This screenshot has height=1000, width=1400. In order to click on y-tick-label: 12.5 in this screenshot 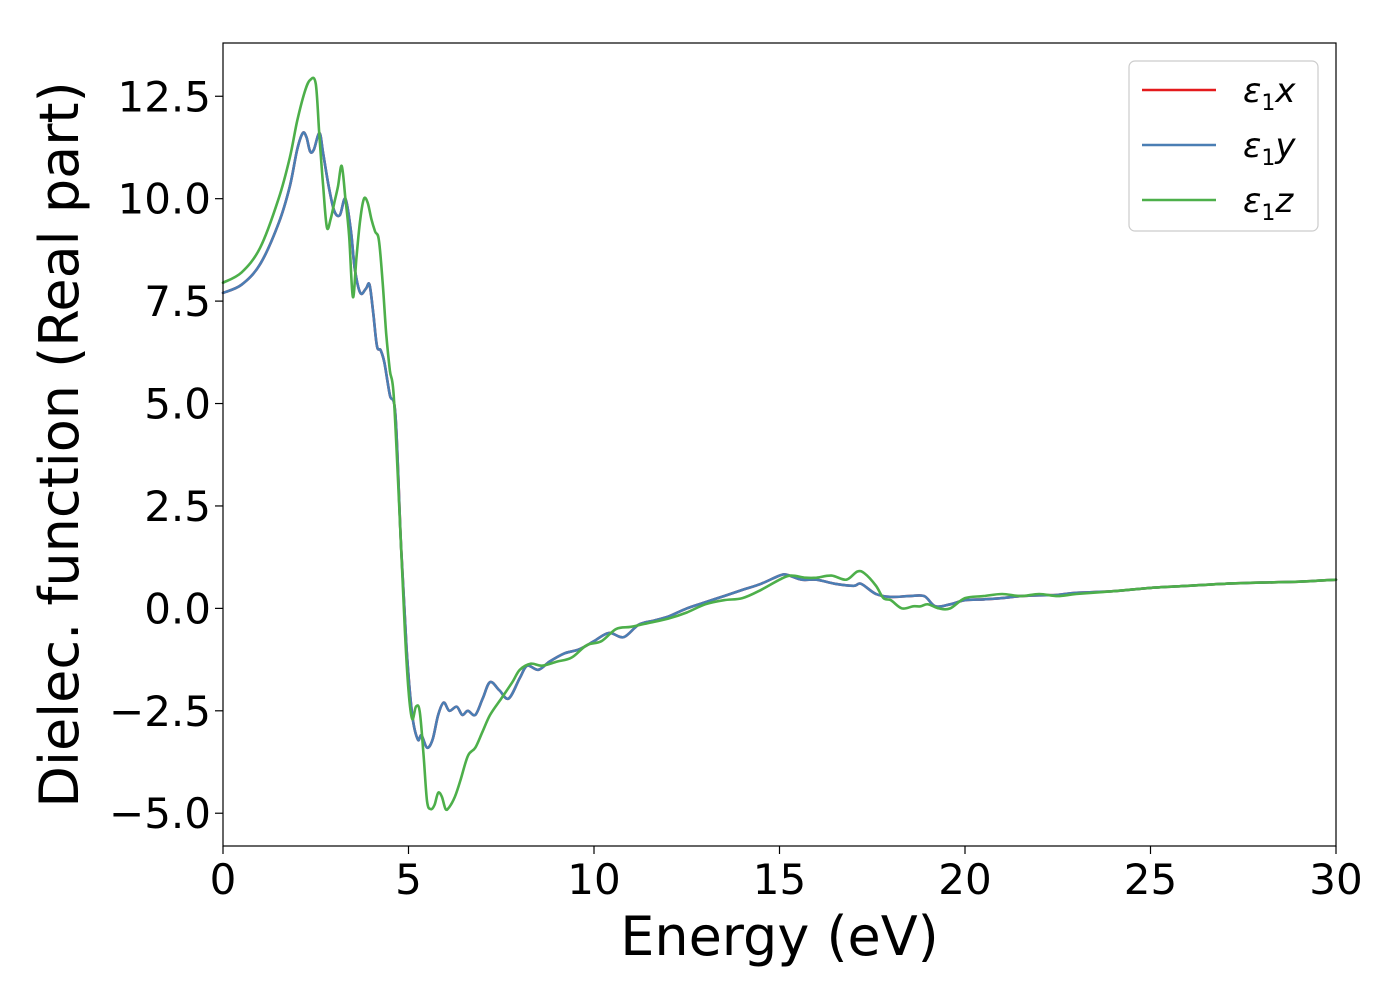, I will do `click(164, 96)`.